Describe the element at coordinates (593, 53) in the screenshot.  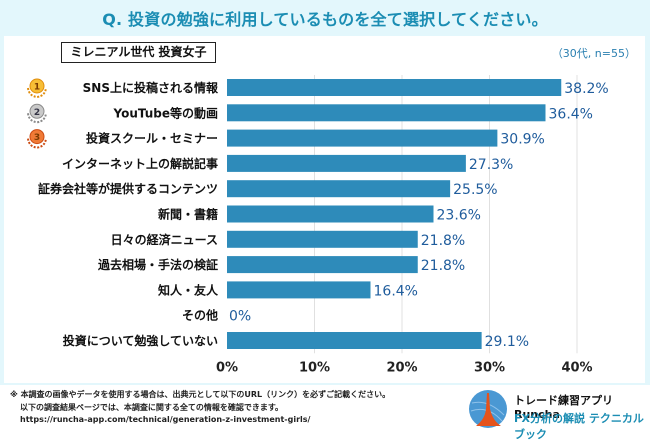
I see `sample-size-note: （30代, n=55）` at that location.